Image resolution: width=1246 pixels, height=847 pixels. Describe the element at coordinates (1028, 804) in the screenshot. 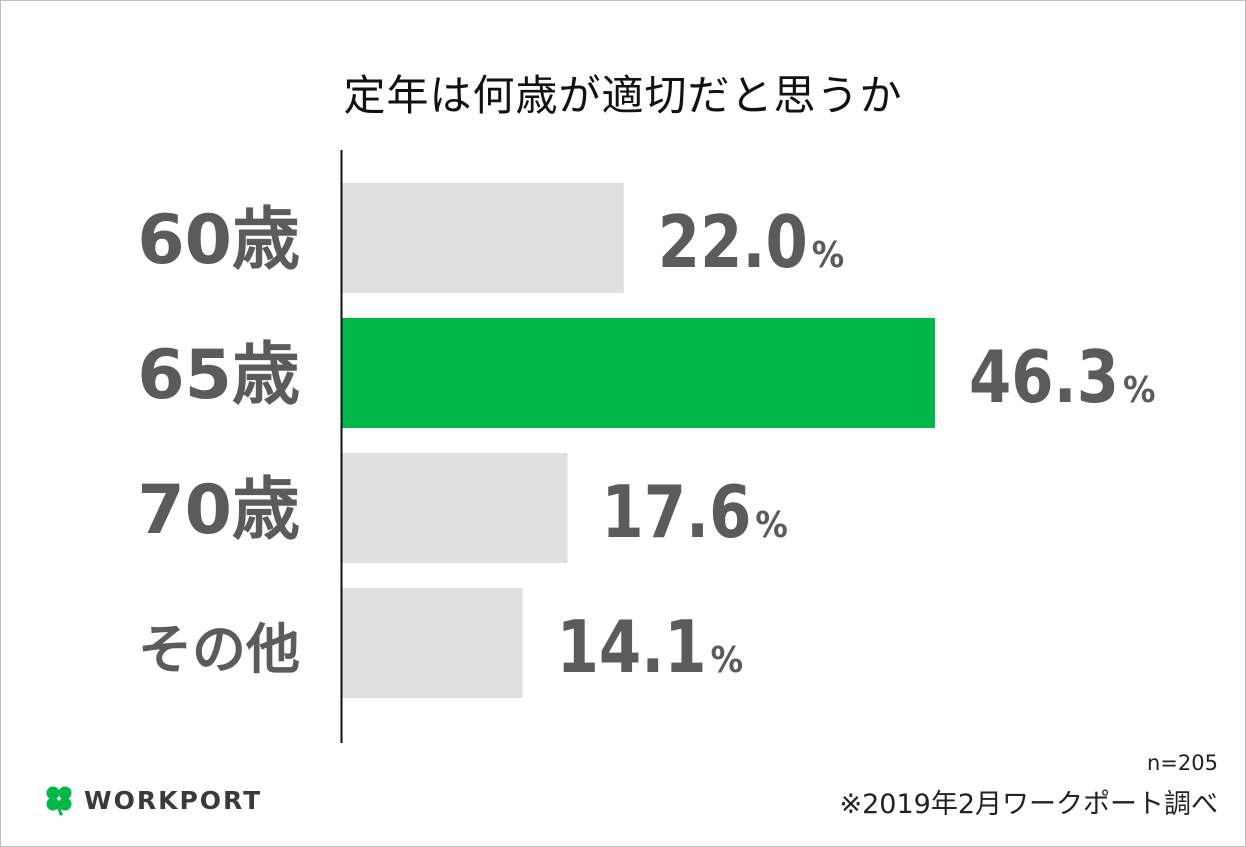

I see `source-note: ※2019年2月ワークポート調べ` at that location.